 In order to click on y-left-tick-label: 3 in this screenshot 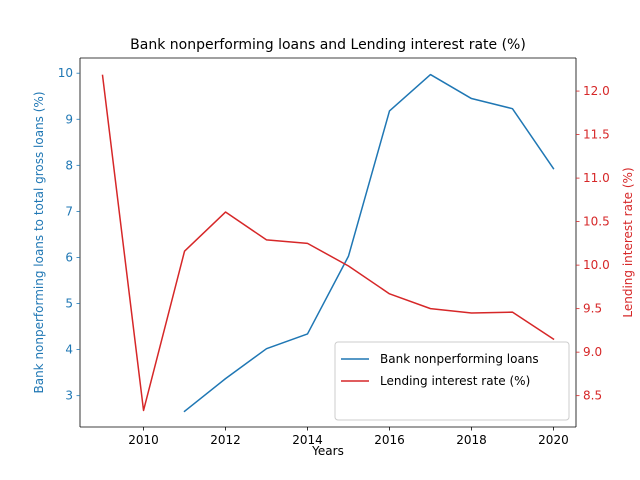, I will do `click(69, 396)`.